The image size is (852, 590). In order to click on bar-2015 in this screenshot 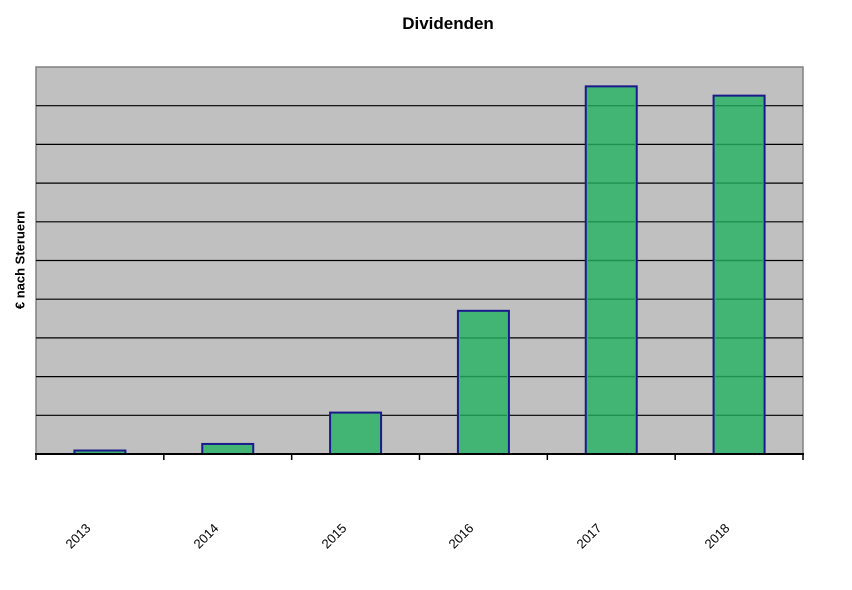, I will do `click(356, 433)`.